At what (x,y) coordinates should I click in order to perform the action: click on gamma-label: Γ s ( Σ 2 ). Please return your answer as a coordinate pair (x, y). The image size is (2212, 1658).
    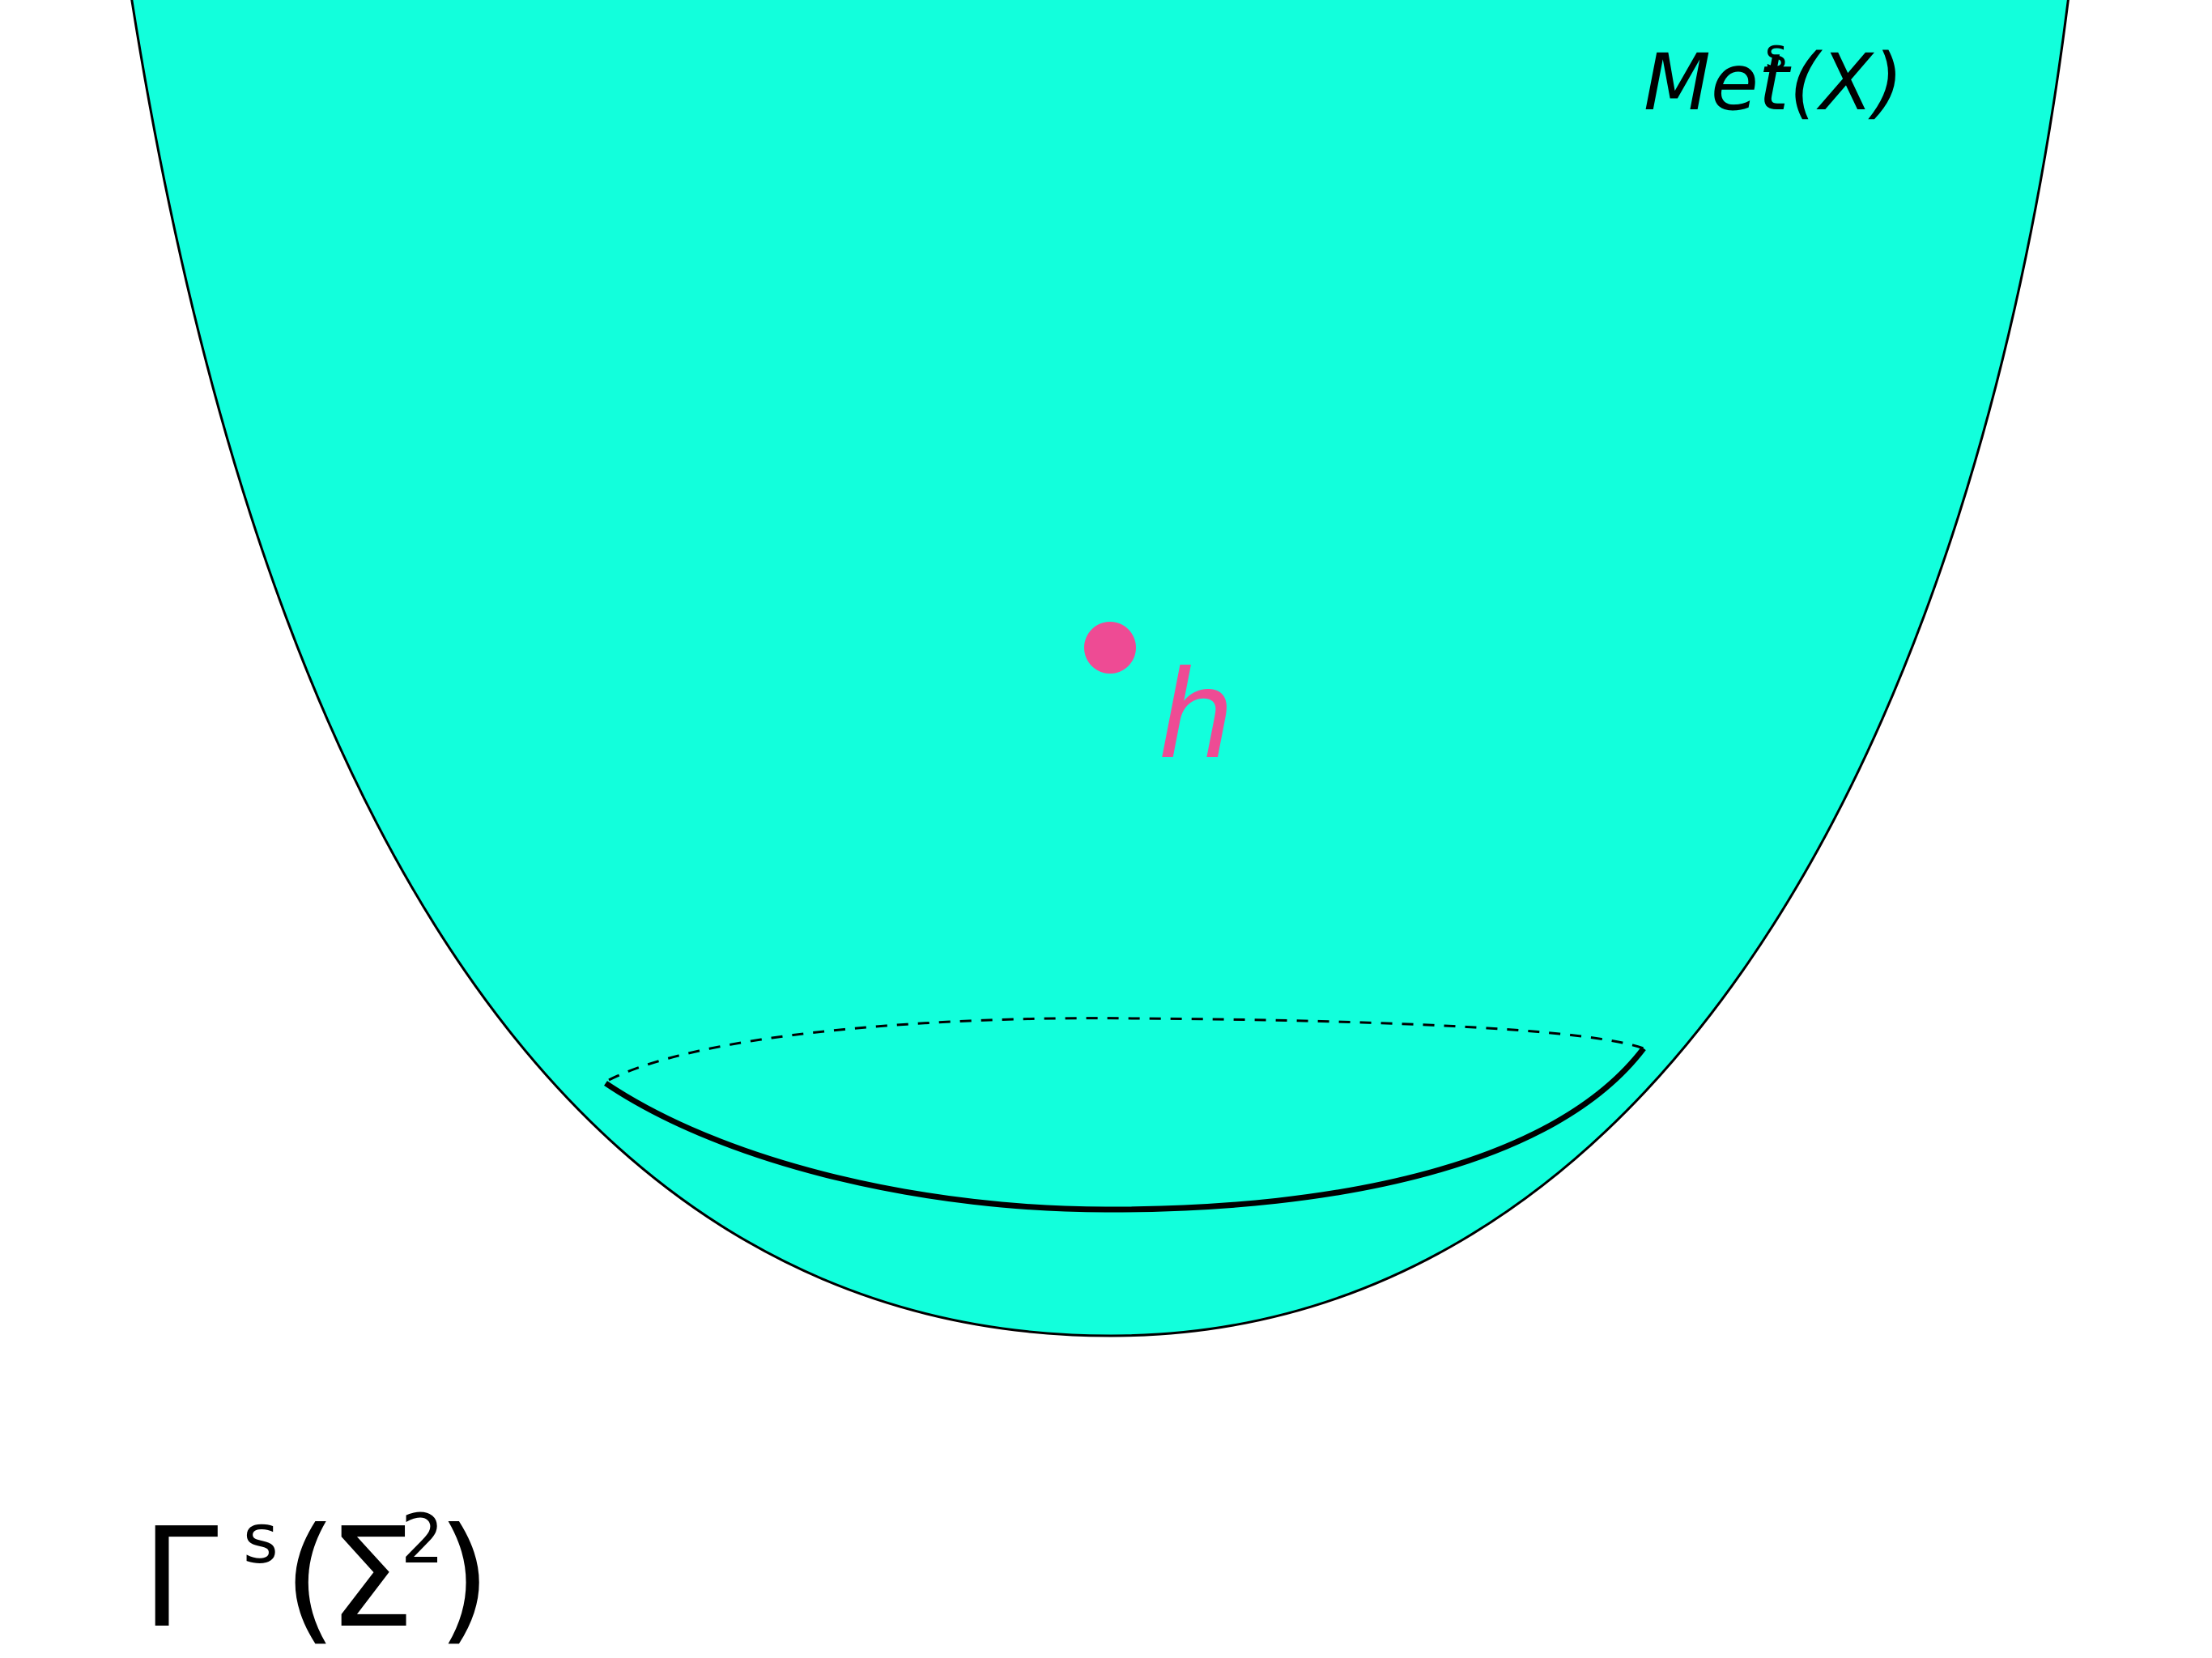
    Looking at the image, I should click on (316, 1578).